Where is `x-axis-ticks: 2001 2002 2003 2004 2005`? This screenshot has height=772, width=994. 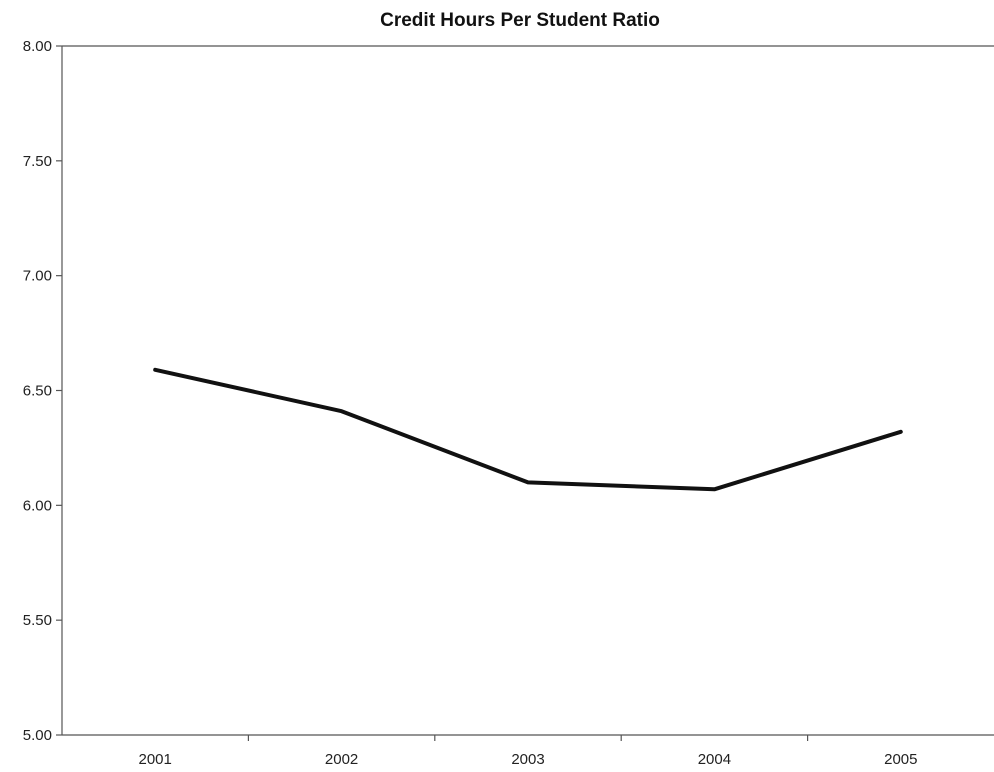 x-axis-ticks: 2001 2002 2003 2004 2005 is located at coordinates (528, 751).